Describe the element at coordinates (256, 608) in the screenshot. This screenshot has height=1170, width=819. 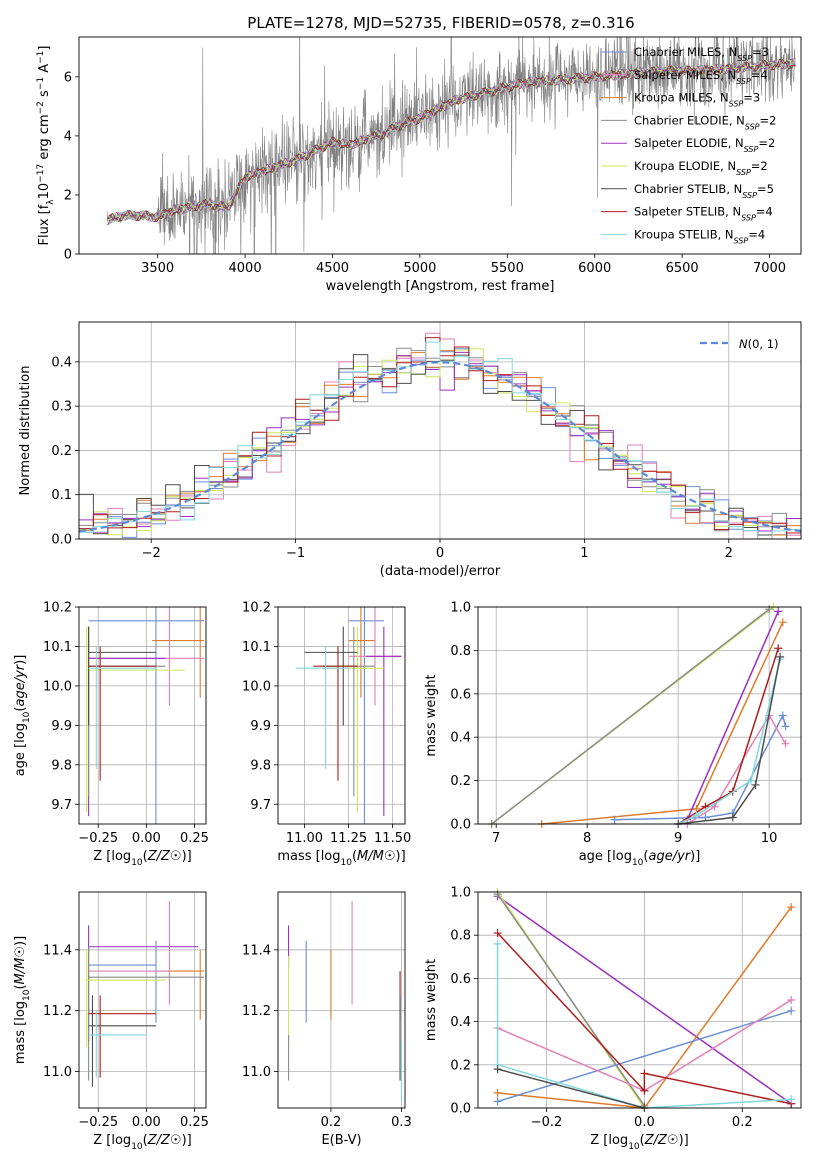
I see `age-vs-mass-ytick-label: 10.2` at that location.